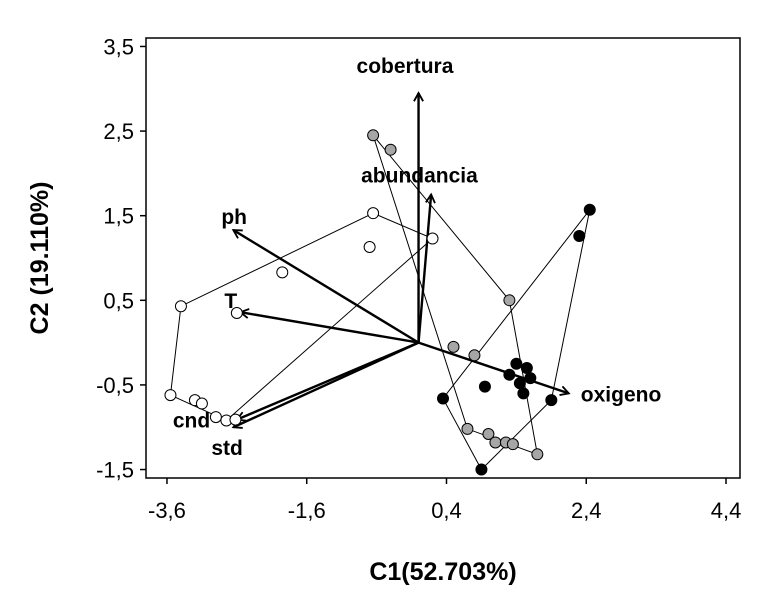 This screenshot has width=765, height=597. I want to click on y-tick-label: 0,5, so click(118, 300).